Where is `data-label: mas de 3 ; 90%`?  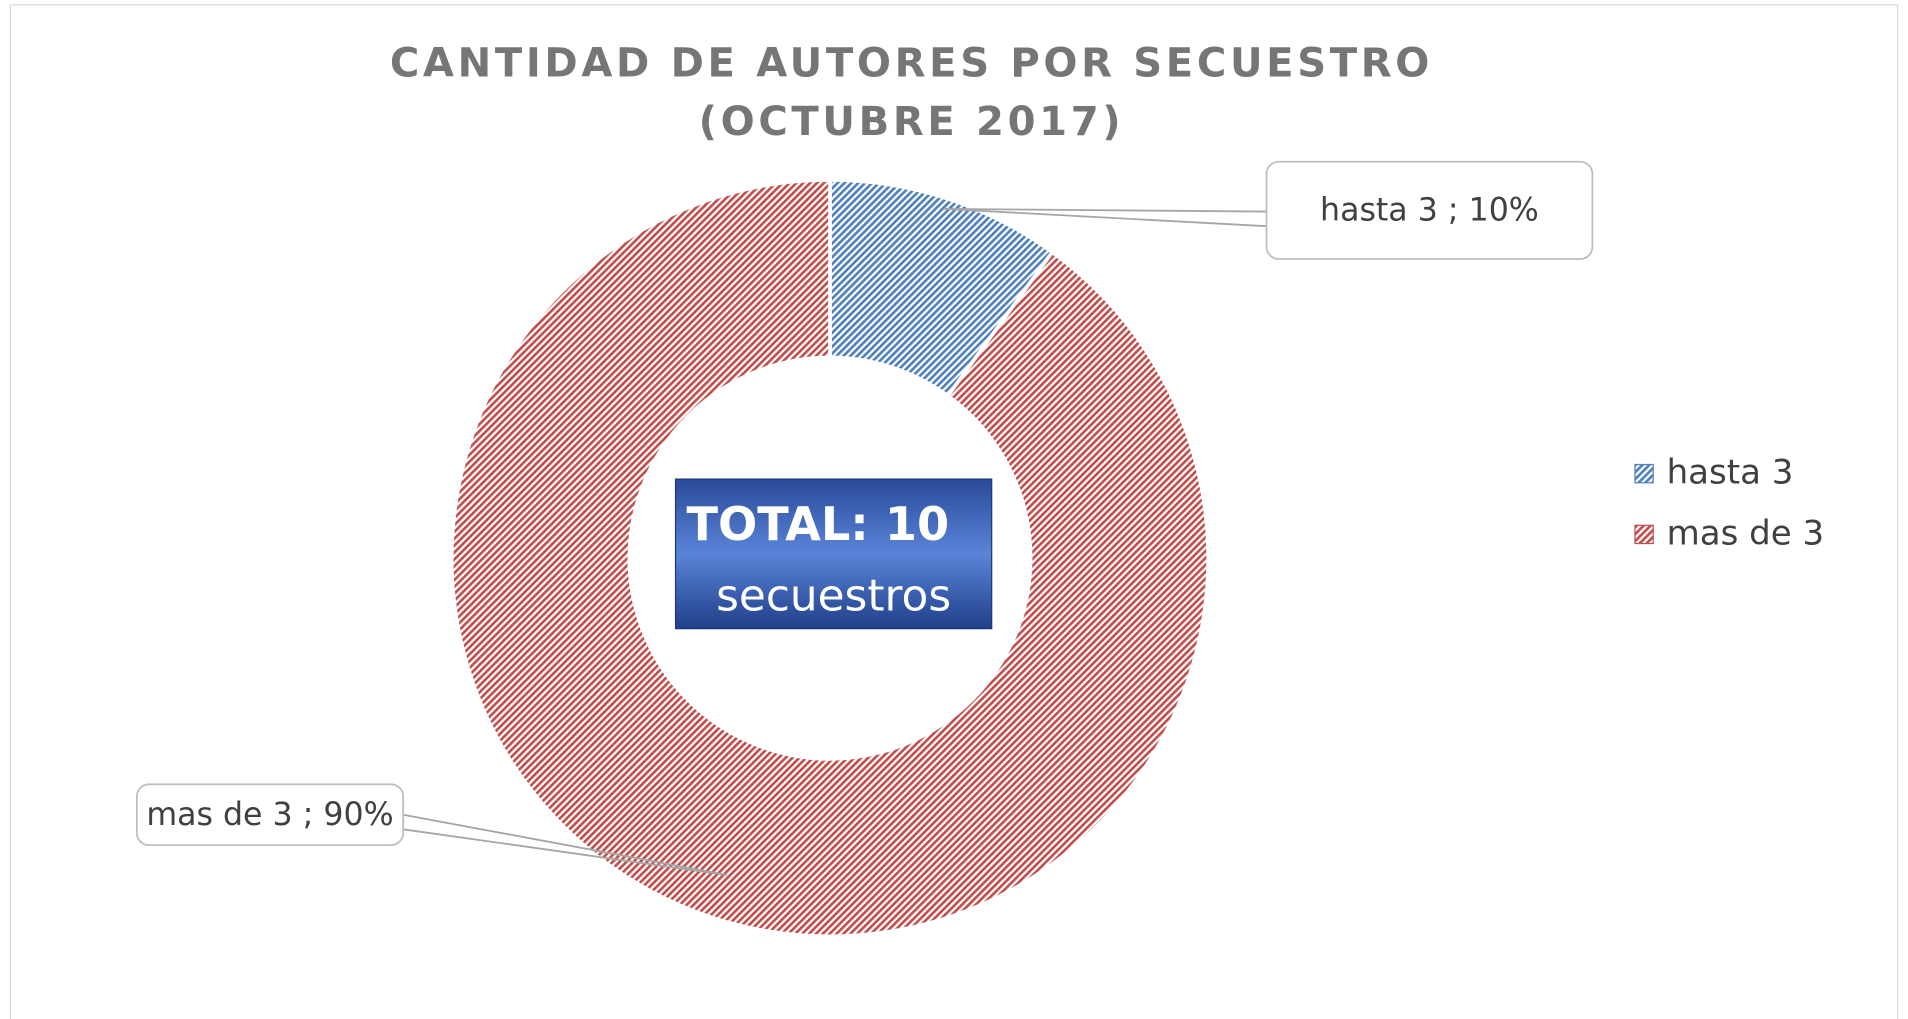 data-label: mas de 3 ; 90% is located at coordinates (269, 815).